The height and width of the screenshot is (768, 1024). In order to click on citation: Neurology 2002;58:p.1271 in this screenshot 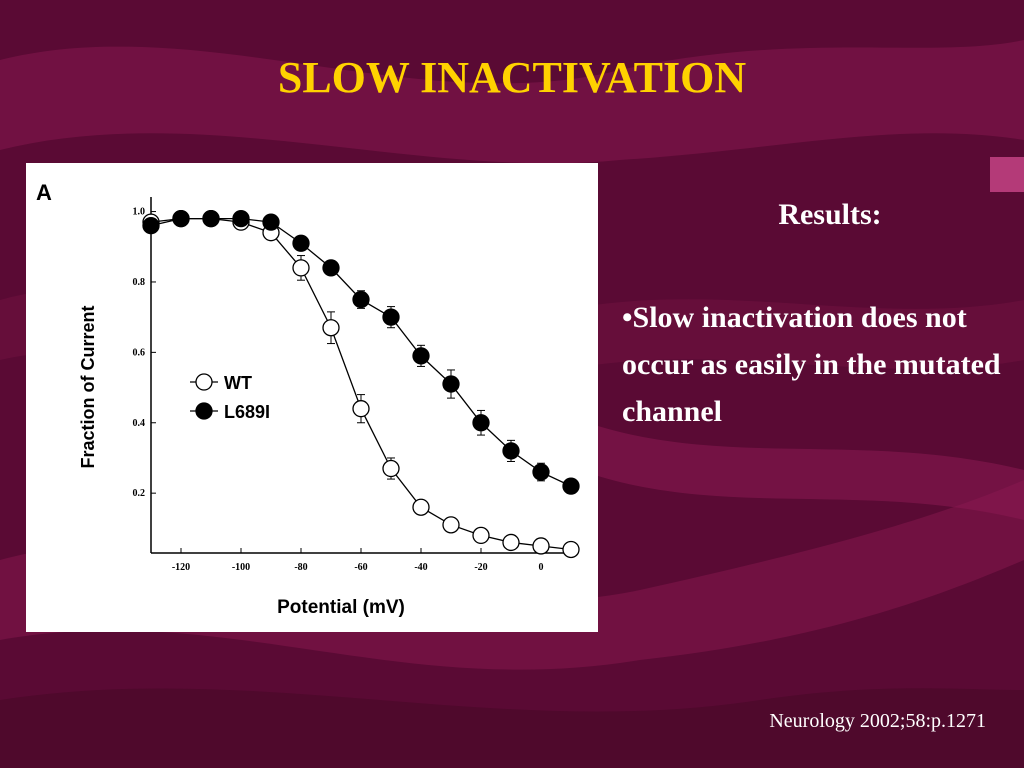, I will do `click(877, 721)`.